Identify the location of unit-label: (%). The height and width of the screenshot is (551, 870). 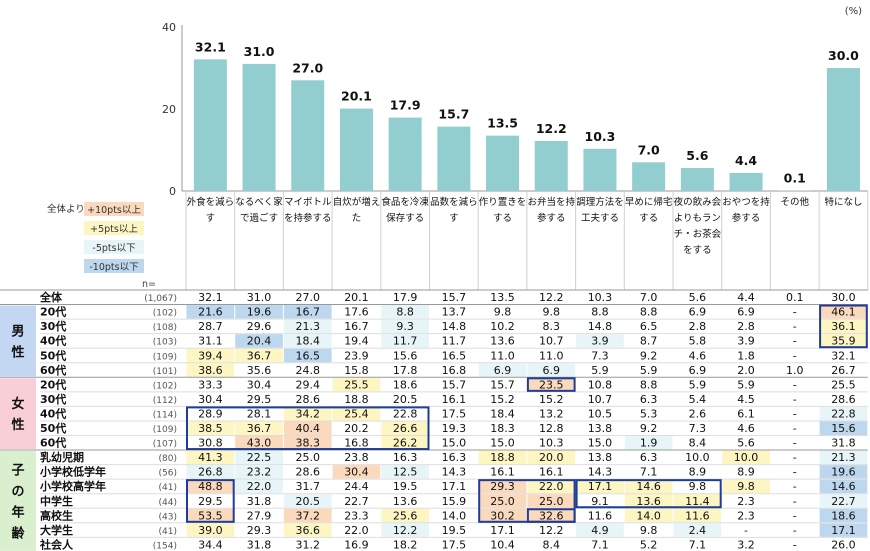
(853, 11).